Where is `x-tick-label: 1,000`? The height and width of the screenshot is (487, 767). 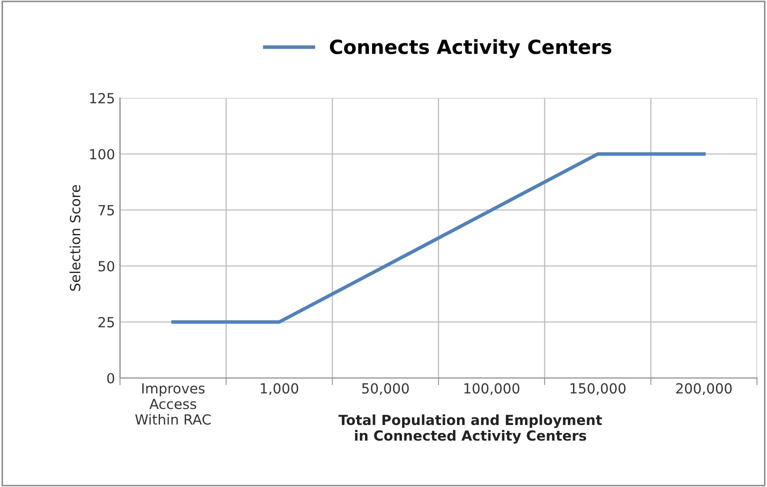 x-tick-label: 1,000 is located at coordinates (279, 389).